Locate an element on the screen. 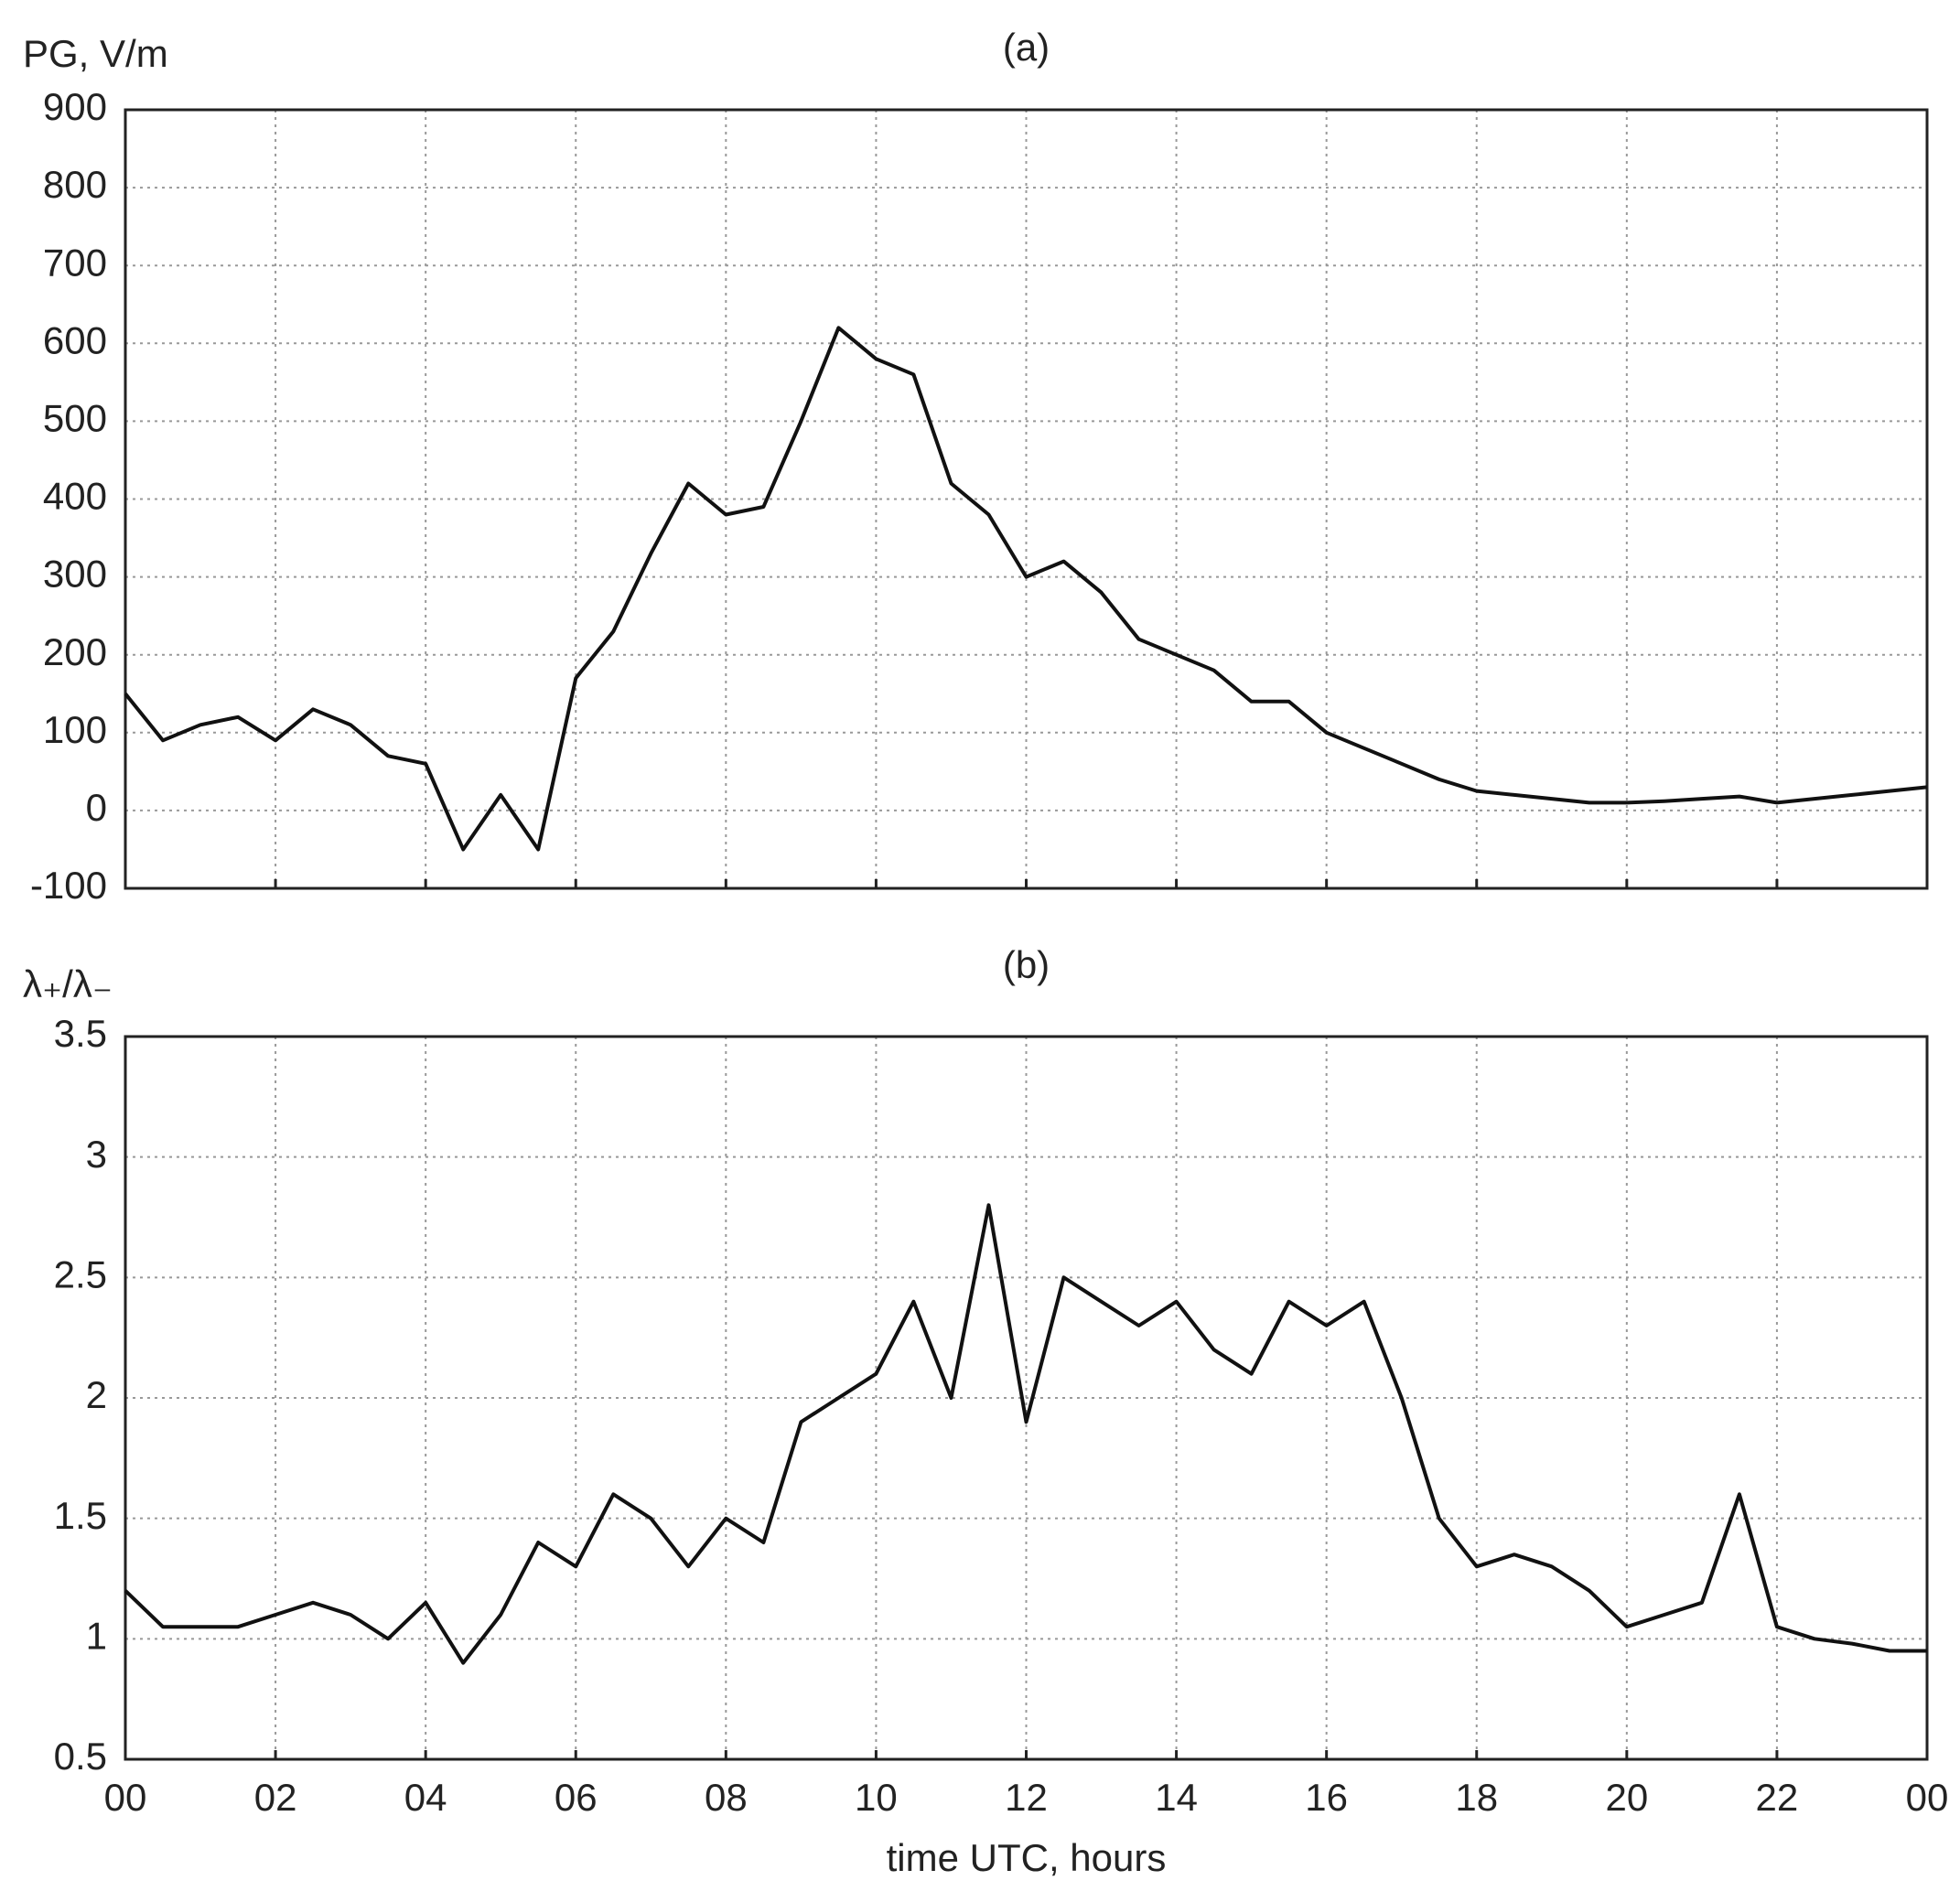 This screenshot has width=1960, height=1902. y-tick-label: 1.5 is located at coordinates (80, 1515).